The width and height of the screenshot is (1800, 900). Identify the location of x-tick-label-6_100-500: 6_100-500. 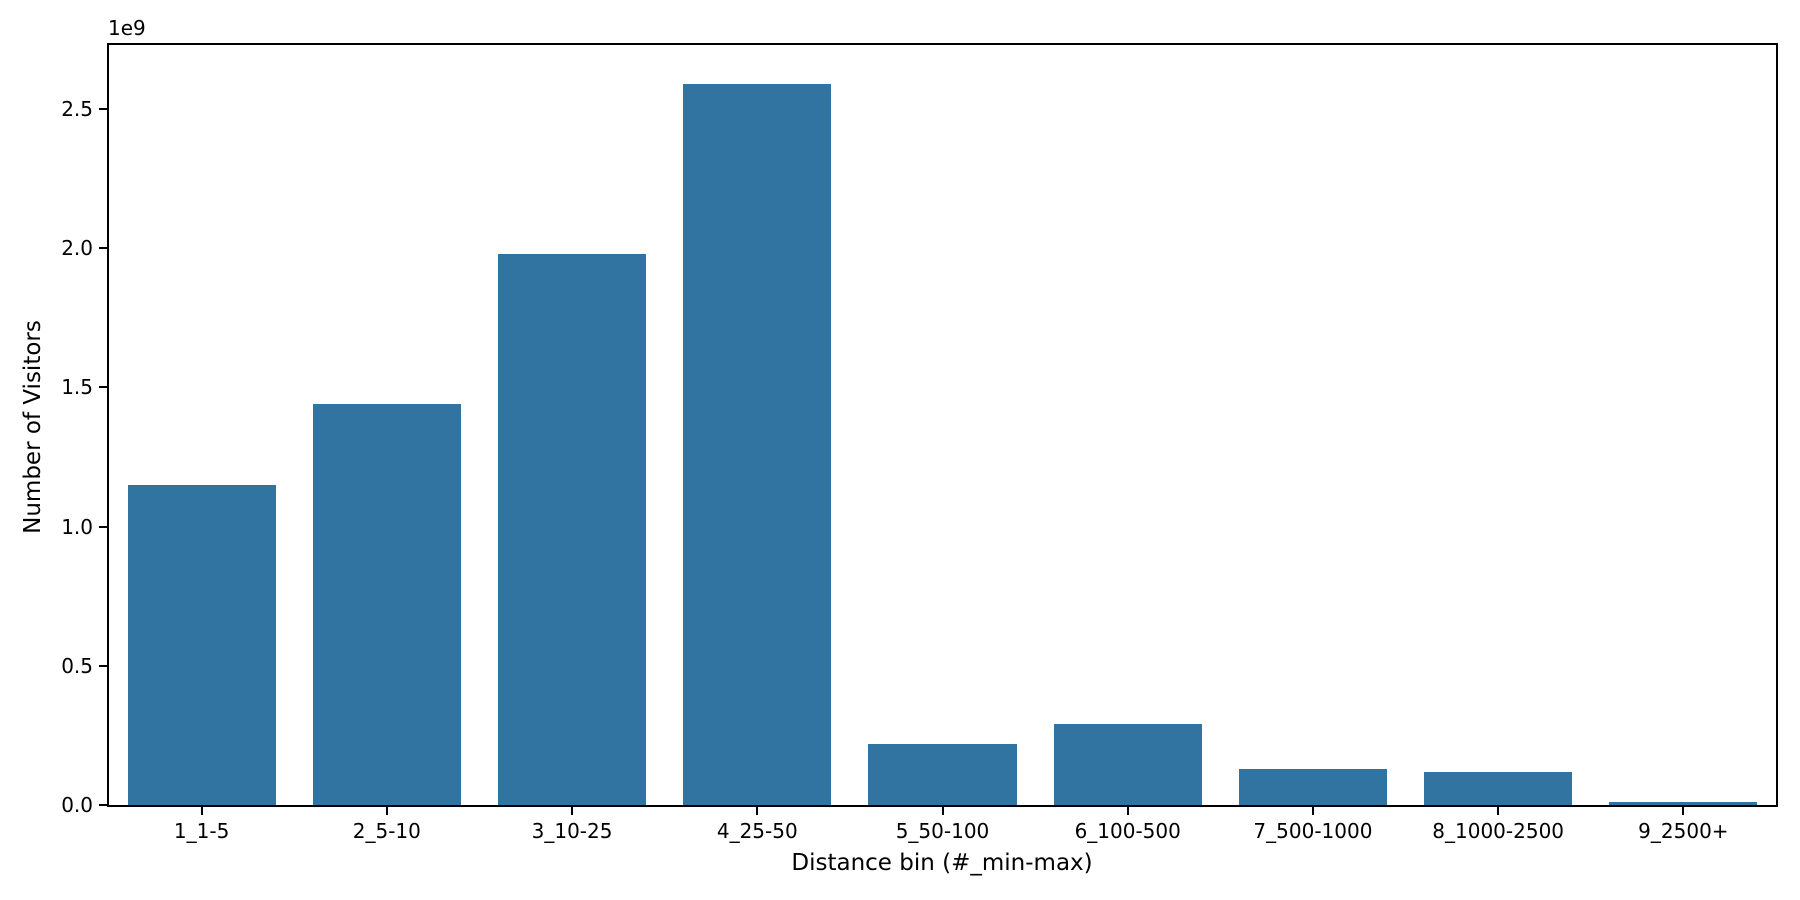
(1127, 831).